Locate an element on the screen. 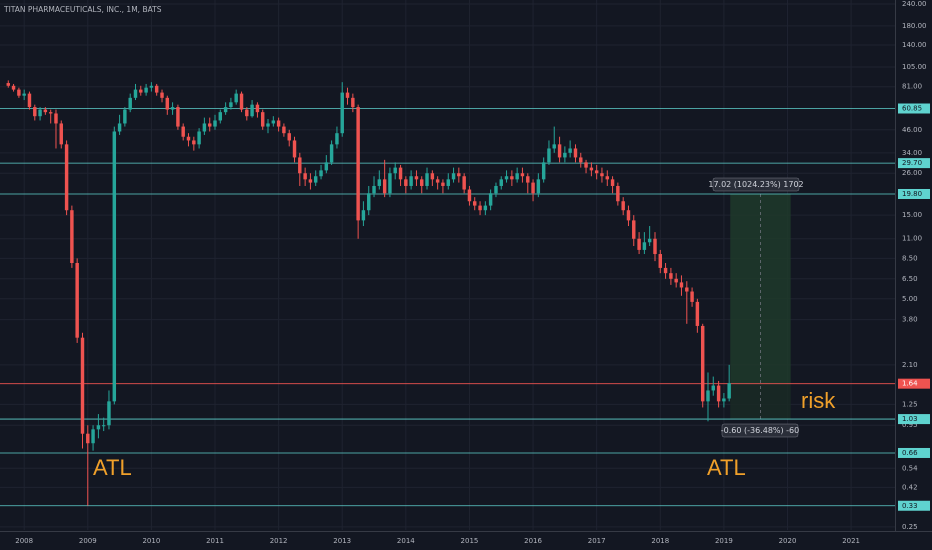  level-label: 29.70 is located at coordinates (912, 163).